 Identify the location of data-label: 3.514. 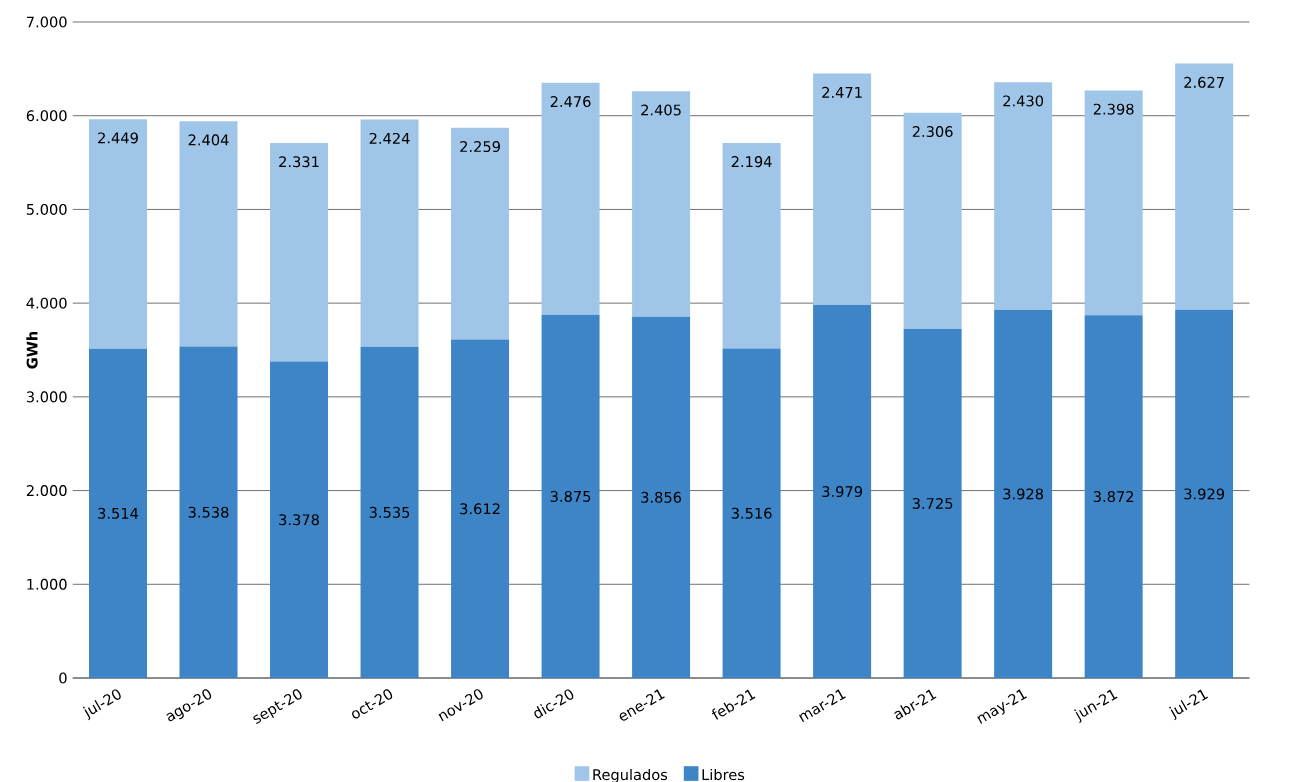
(118, 513).